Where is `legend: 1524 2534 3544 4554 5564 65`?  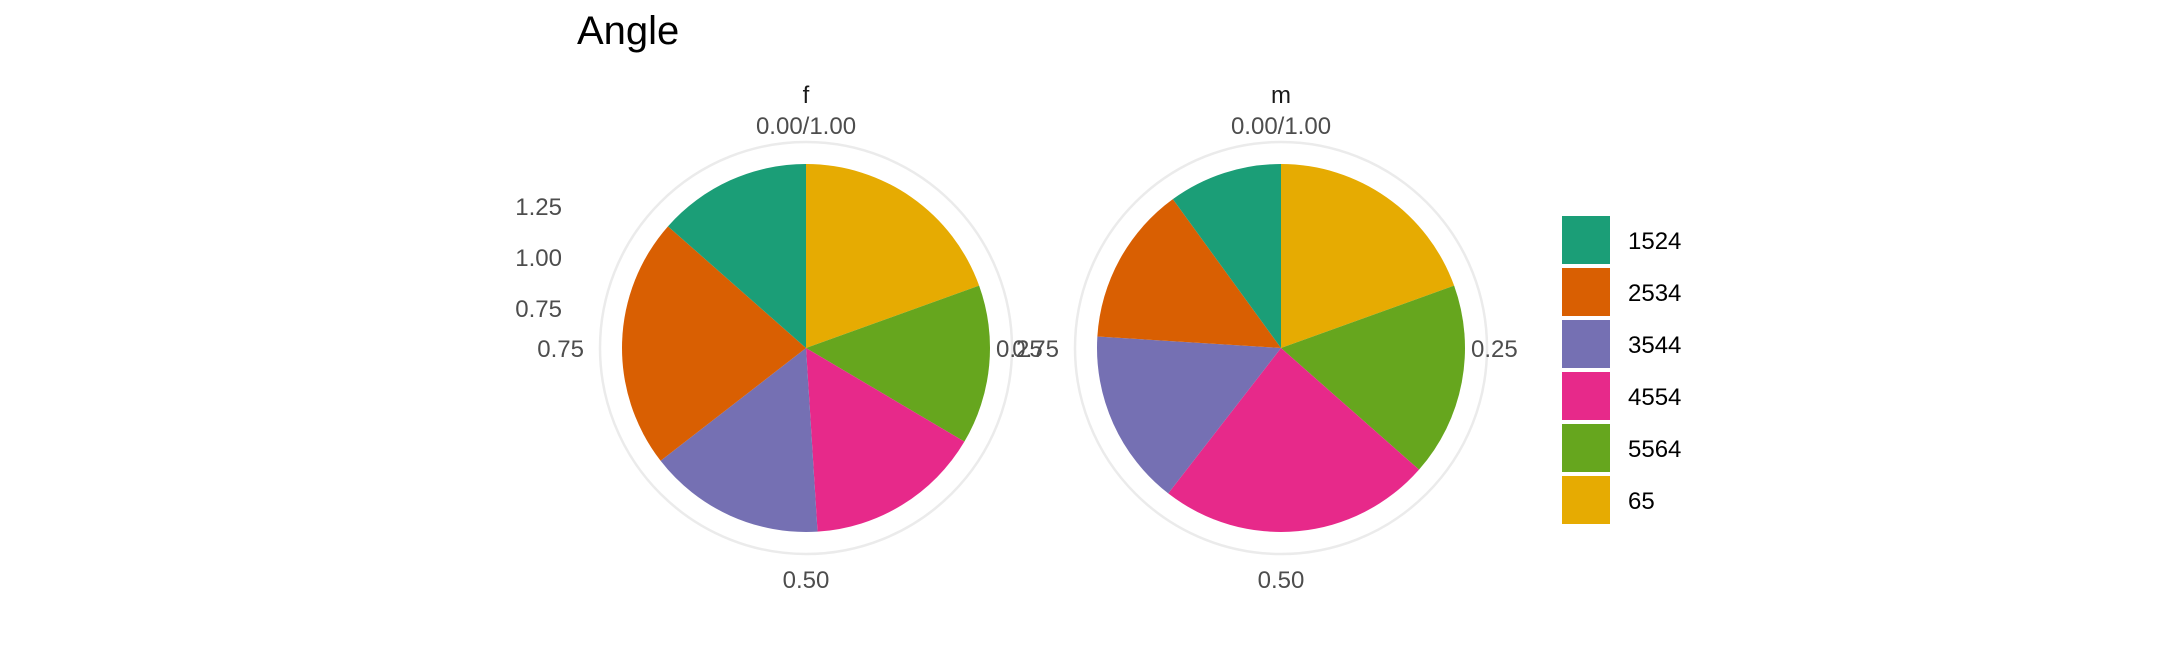 legend: 1524 2534 3544 4554 5564 65 is located at coordinates (1621, 370).